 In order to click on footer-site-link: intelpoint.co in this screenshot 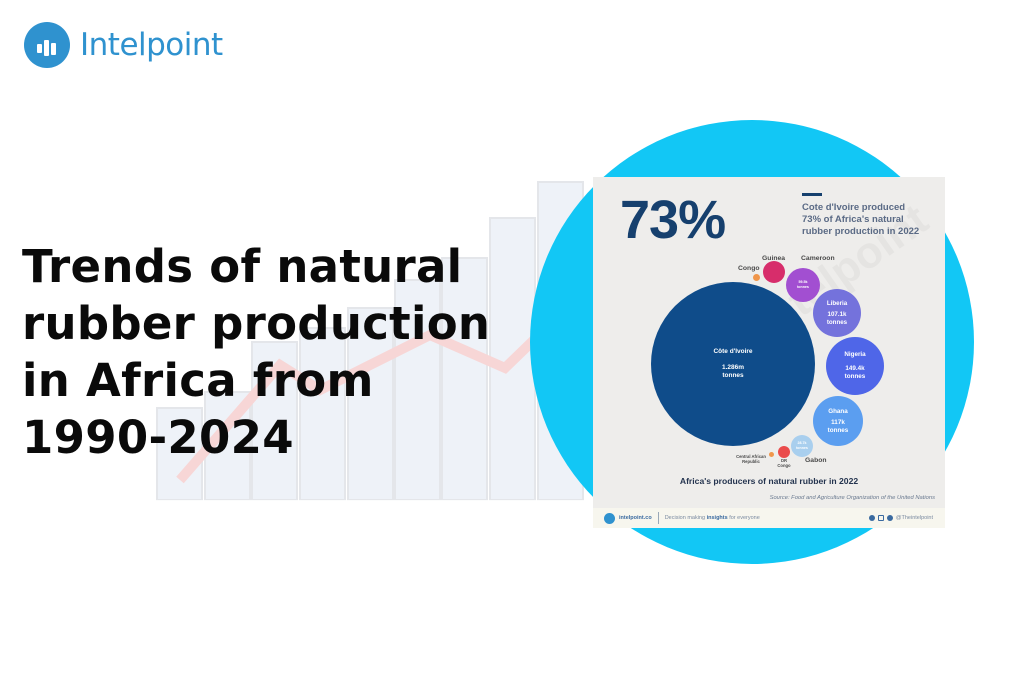, I will do `click(635, 518)`.